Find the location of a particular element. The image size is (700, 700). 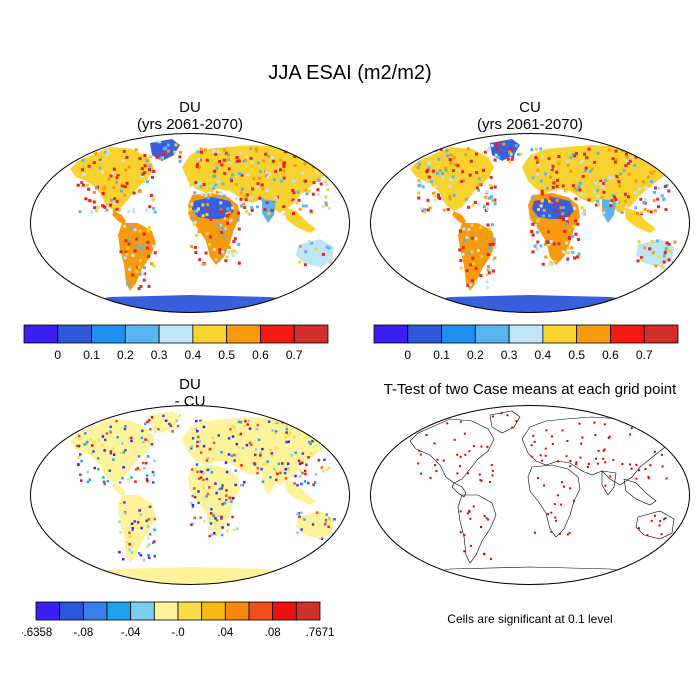

diff-title-line1: DU is located at coordinates (190, 384).